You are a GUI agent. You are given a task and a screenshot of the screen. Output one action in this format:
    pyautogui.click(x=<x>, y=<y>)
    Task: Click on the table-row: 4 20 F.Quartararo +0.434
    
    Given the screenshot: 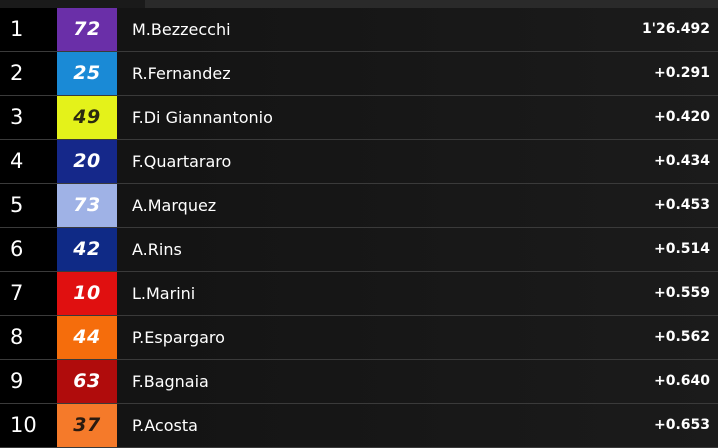 What is the action you would take?
    pyautogui.click(x=359, y=162)
    